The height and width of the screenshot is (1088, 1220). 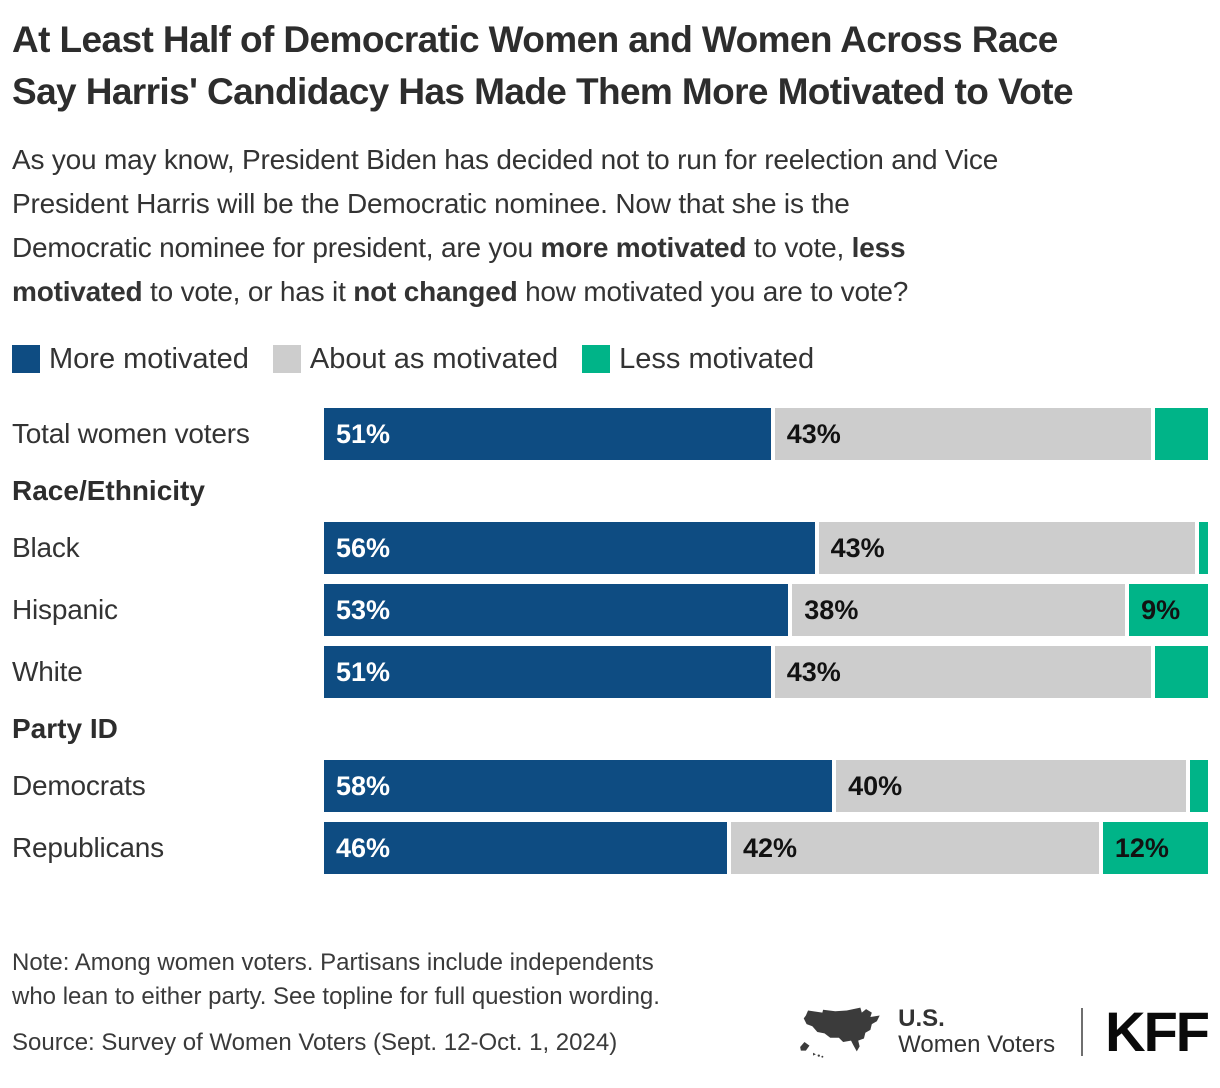 What do you see at coordinates (878, 247) in the screenshot?
I see `subtitle-bold-text: less` at bounding box center [878, 247].